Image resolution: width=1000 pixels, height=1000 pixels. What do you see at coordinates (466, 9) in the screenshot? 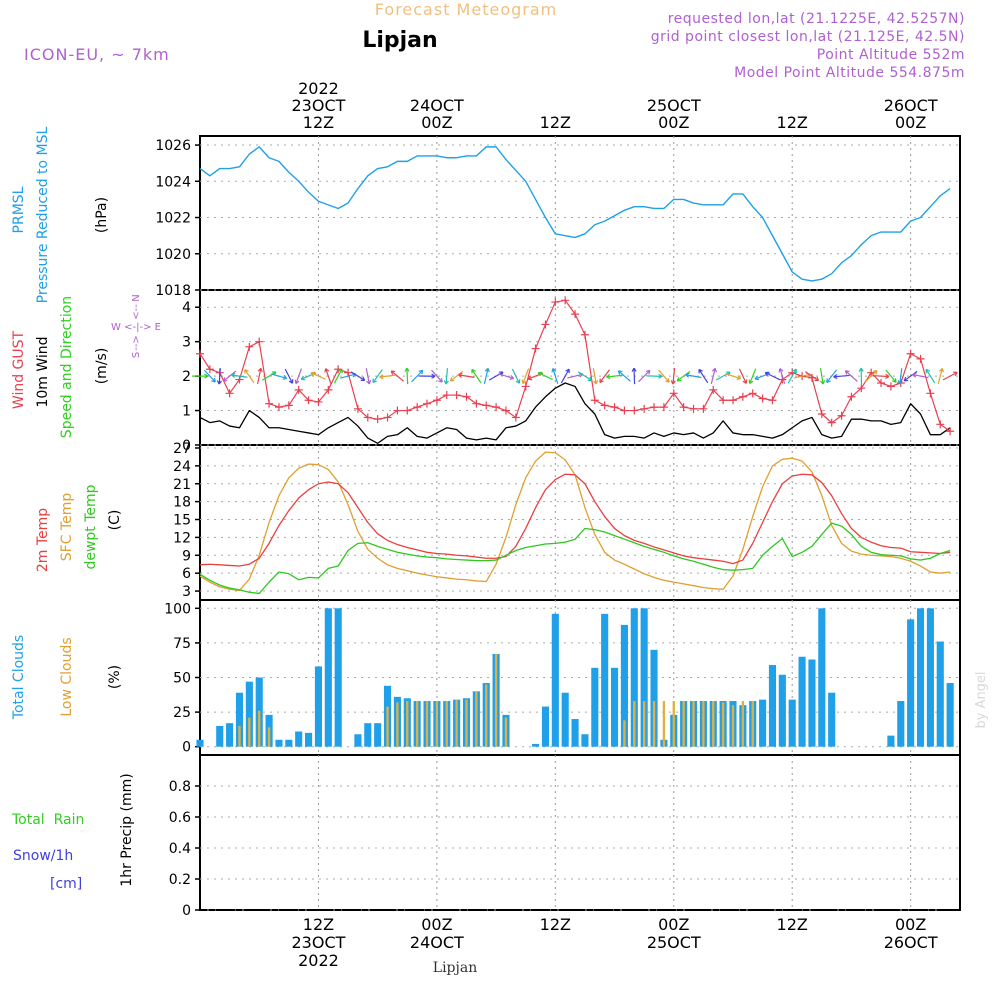
I see `chart-title: Forecast Meteogram` at bounding box center [466, 9].